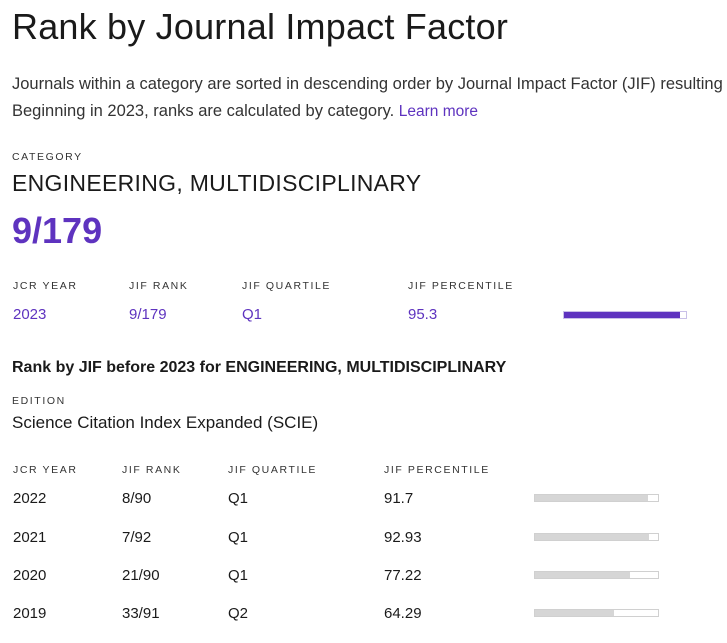 The image size is (727, 643). Describe the element at coordinates (403, 613) in the screenshot. I see `table-row-percentile: 64.29` at that location.